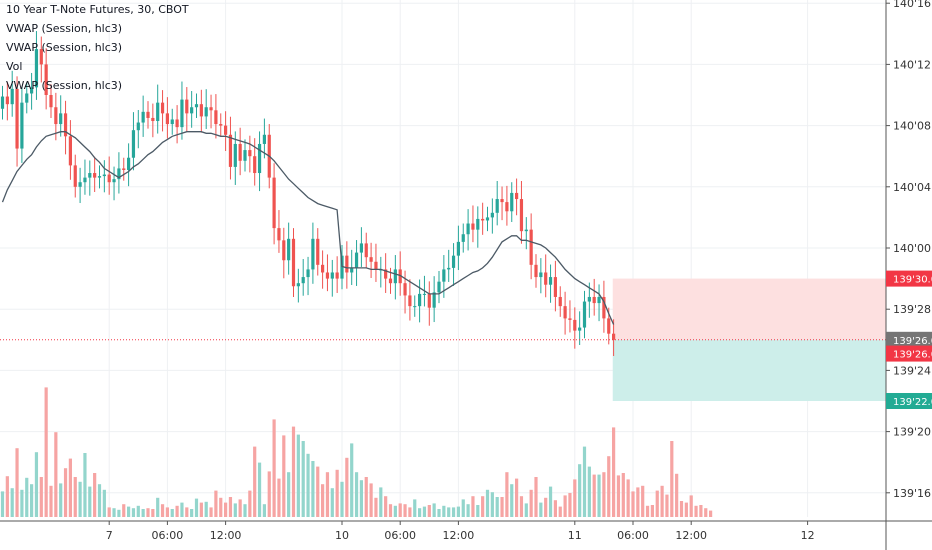 This screenshot has height=550, width=932. Describe the element at coordinates (14, 66) in the screenshot. I see `indicator-vol: Vol` at that location.